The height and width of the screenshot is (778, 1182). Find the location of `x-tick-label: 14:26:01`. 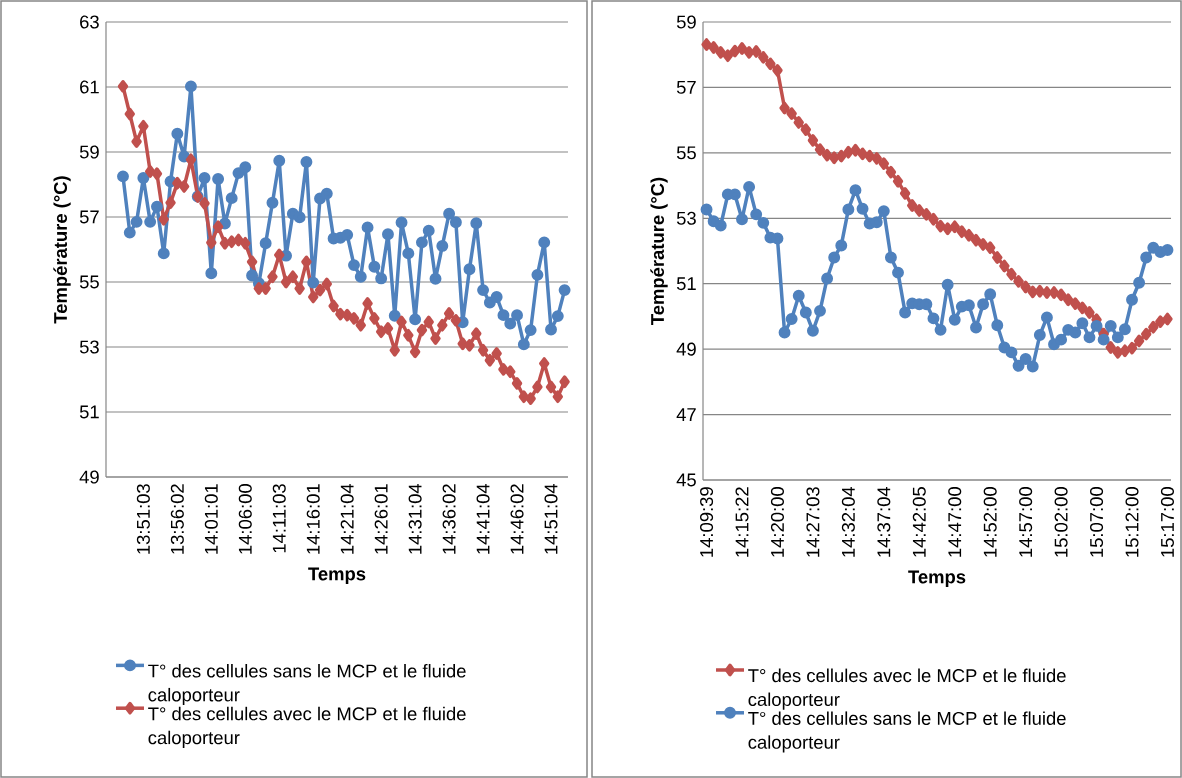

x-tick-label: 14:26:01 is located at coordinates (381, 519).